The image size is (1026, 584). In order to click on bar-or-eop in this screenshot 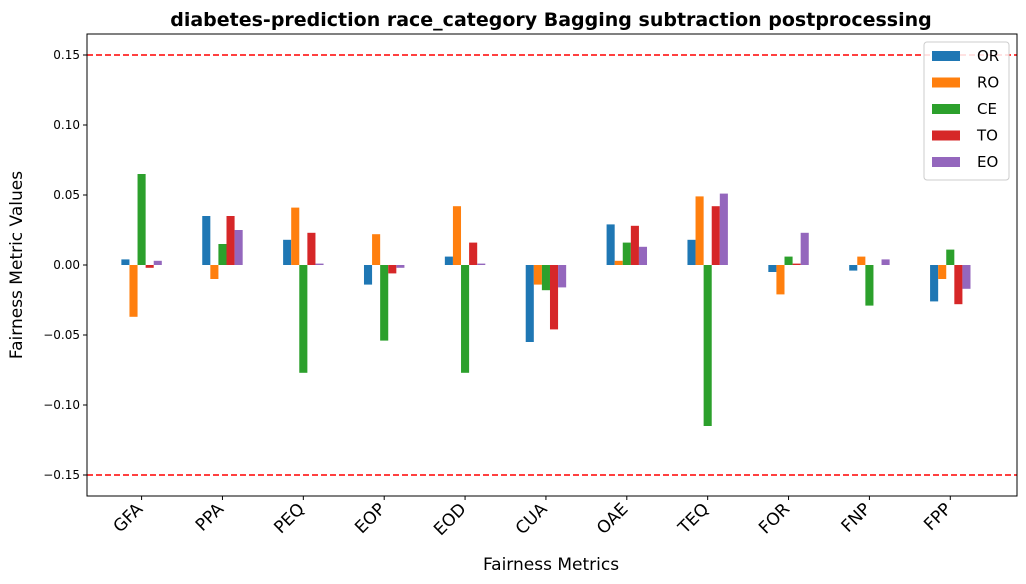, I will do `click(368, 275)`.